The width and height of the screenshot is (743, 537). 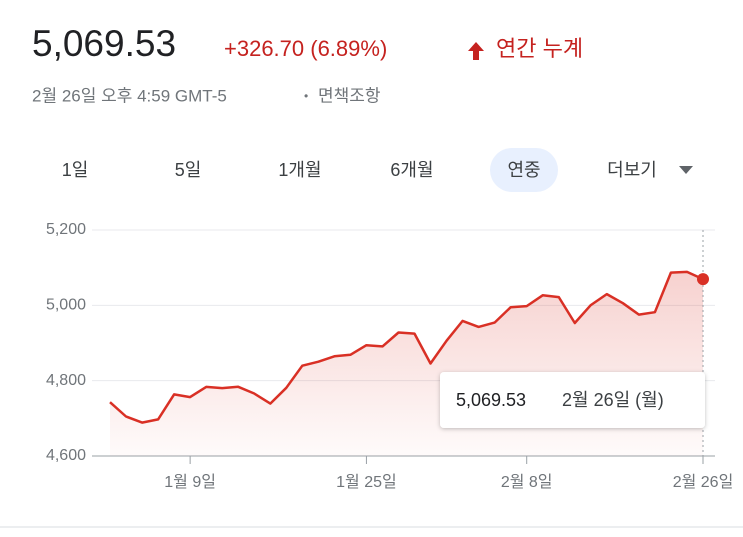 What do you see at coordinates (539, 48) in the screenshot?
I see `period: 연간 누계` at bounding box center [539, 48].